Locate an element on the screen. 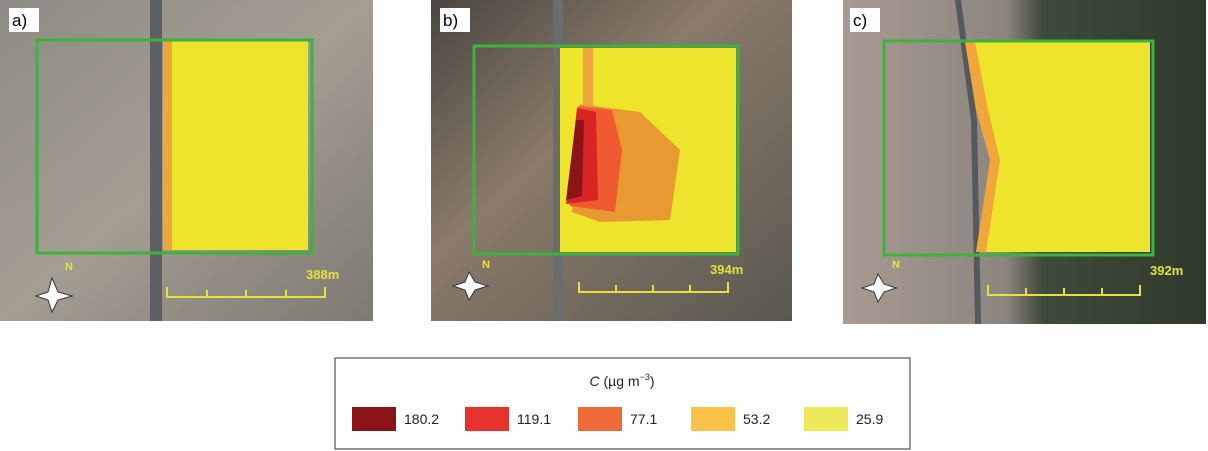 This screenshot has width=1208, height=451. panel-label: c) is located at coordinates (860, 20).